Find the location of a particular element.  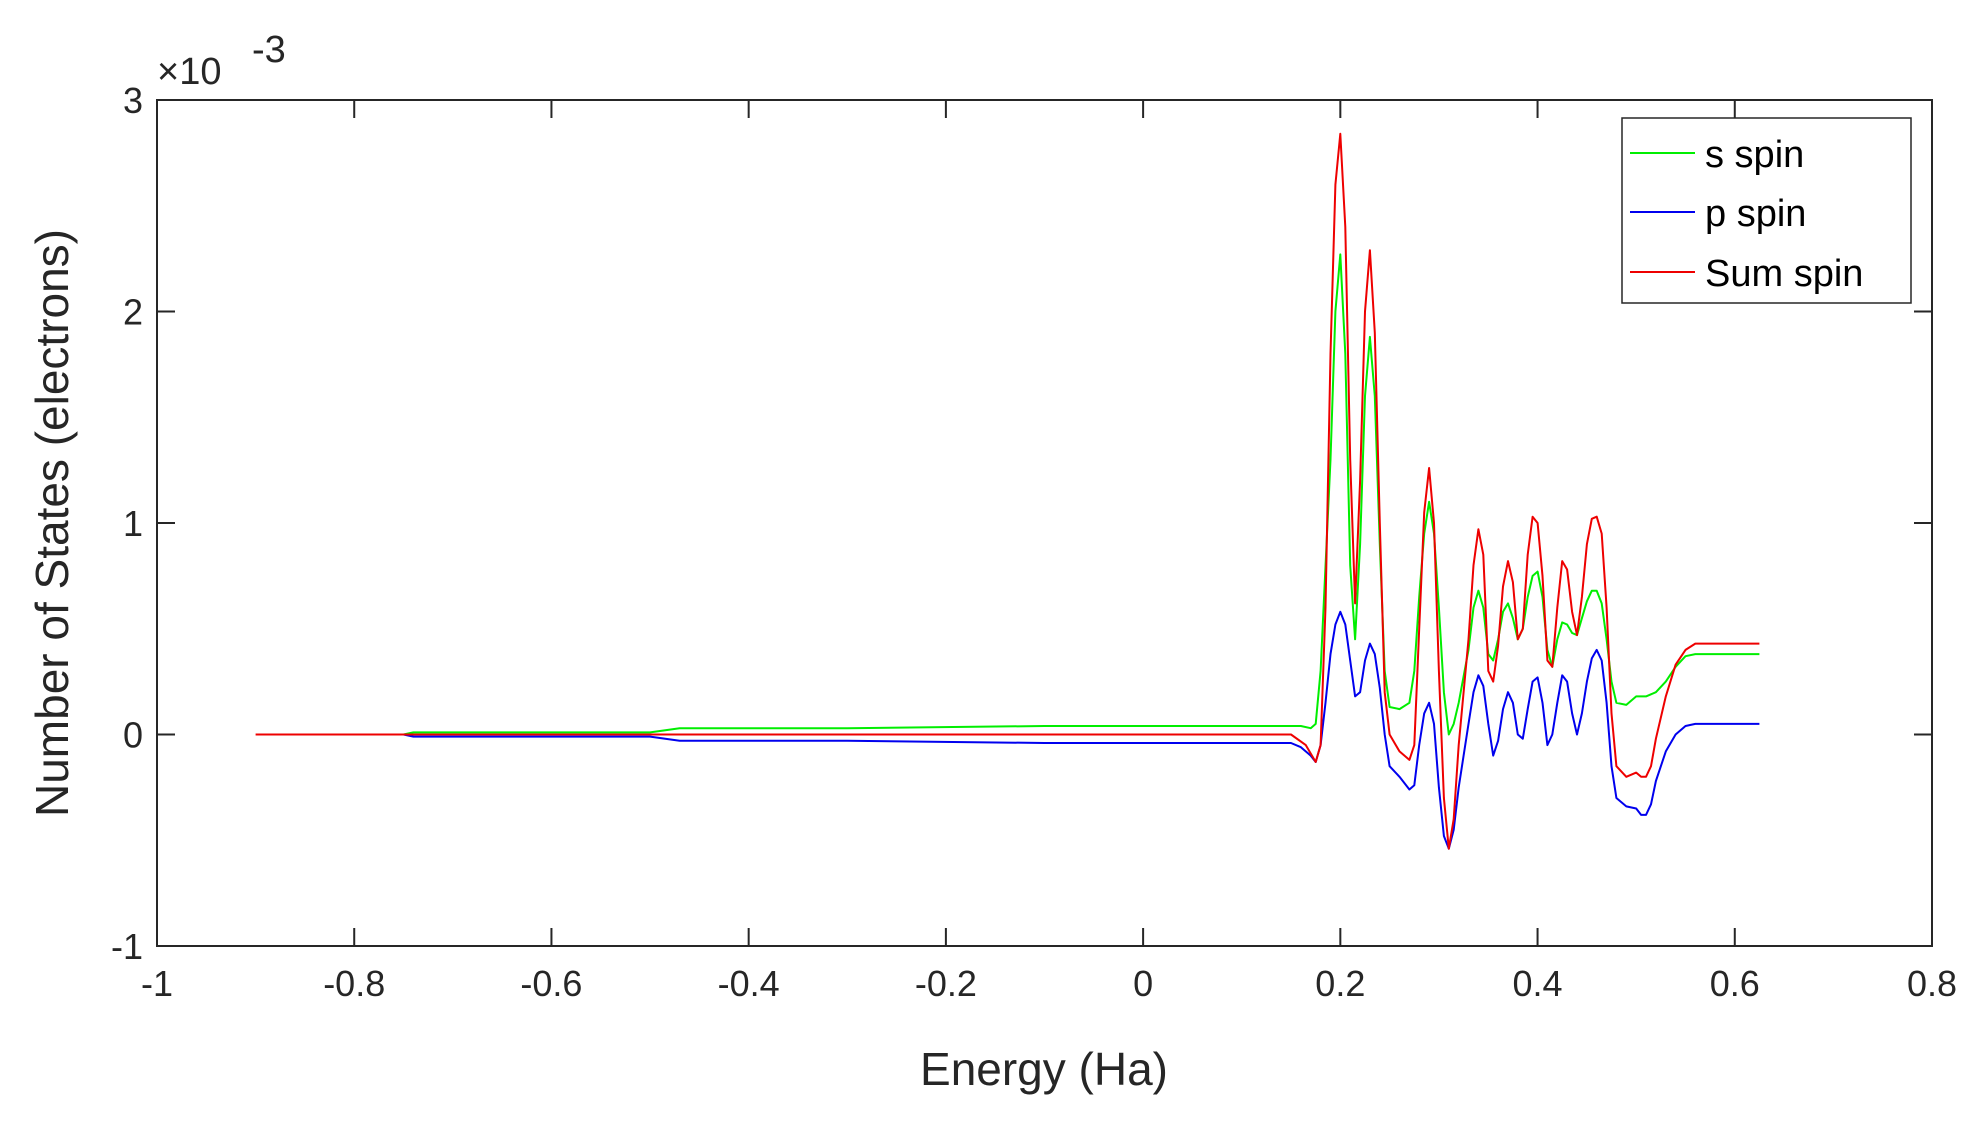

legend-label-sum-spin: Sum spin is located at coordinates (1784, 274).